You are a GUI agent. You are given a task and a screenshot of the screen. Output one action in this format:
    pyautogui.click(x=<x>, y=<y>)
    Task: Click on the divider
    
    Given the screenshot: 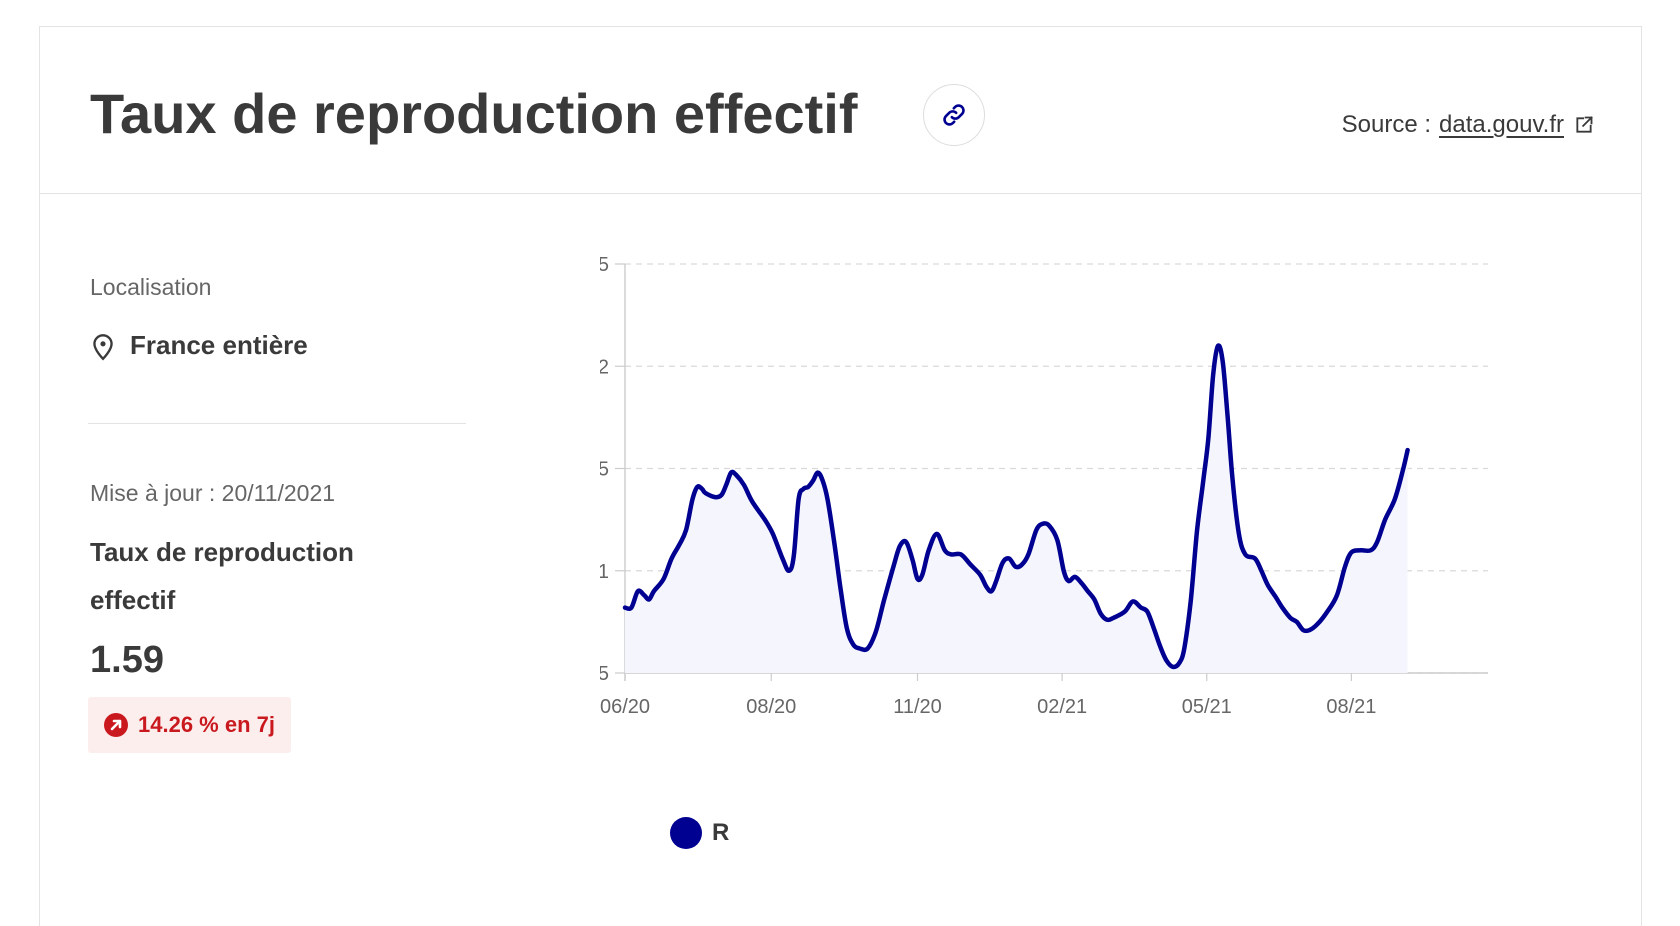 What is the action you would take?
    pyautogui.click(x=277, y=423)
    